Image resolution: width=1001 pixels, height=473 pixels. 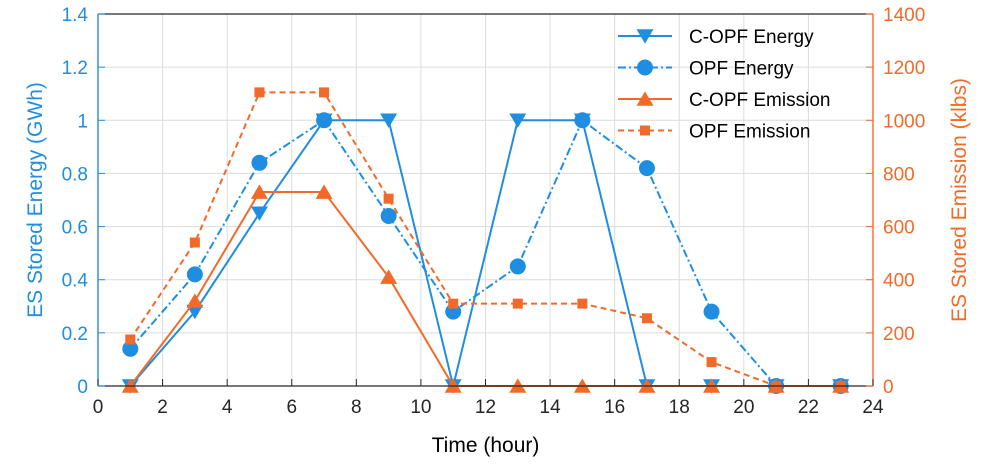 I want to click on x-tick-label: 8, so click(x=356, y=407).